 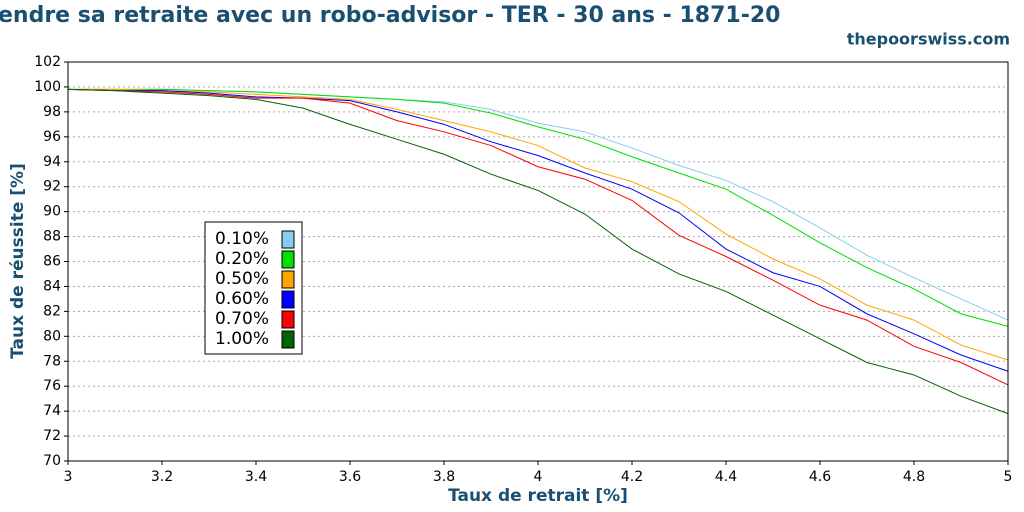 I want to click on x-tick-label: 3.6, so click(x=350, y=477).